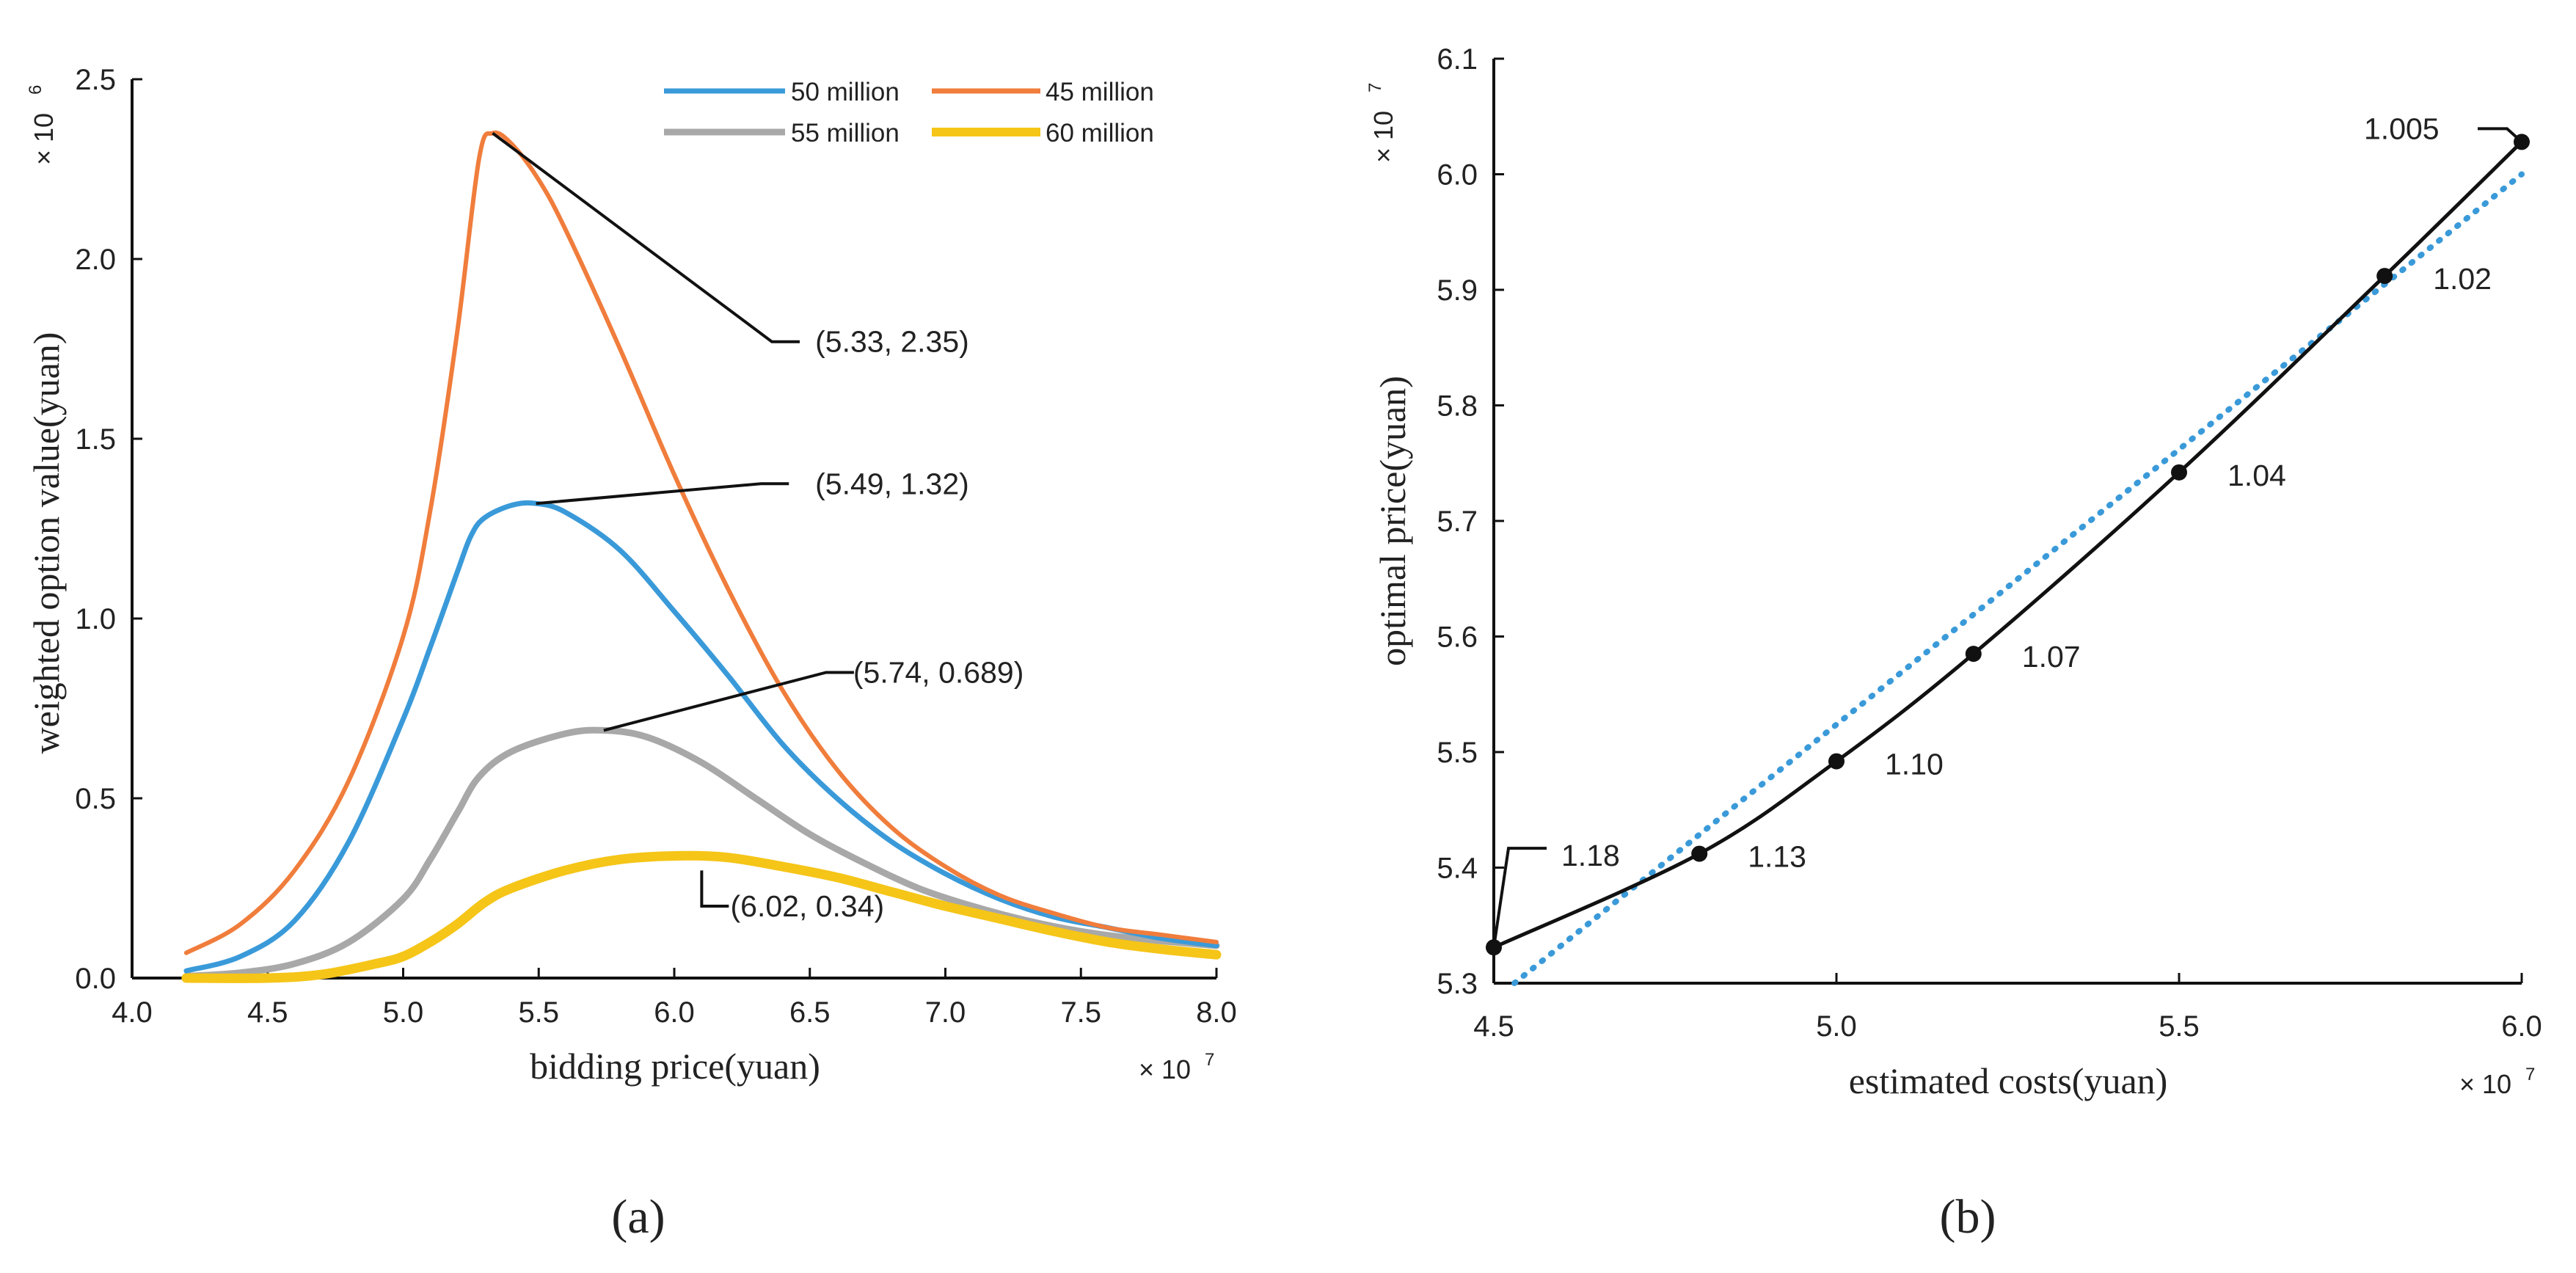 The image size is (2576, 1273). Describe the element at coordinates (675, 1066) in the screenshot. I see `panel-a-x-axis-title: bidding price(yuan)` at that location.